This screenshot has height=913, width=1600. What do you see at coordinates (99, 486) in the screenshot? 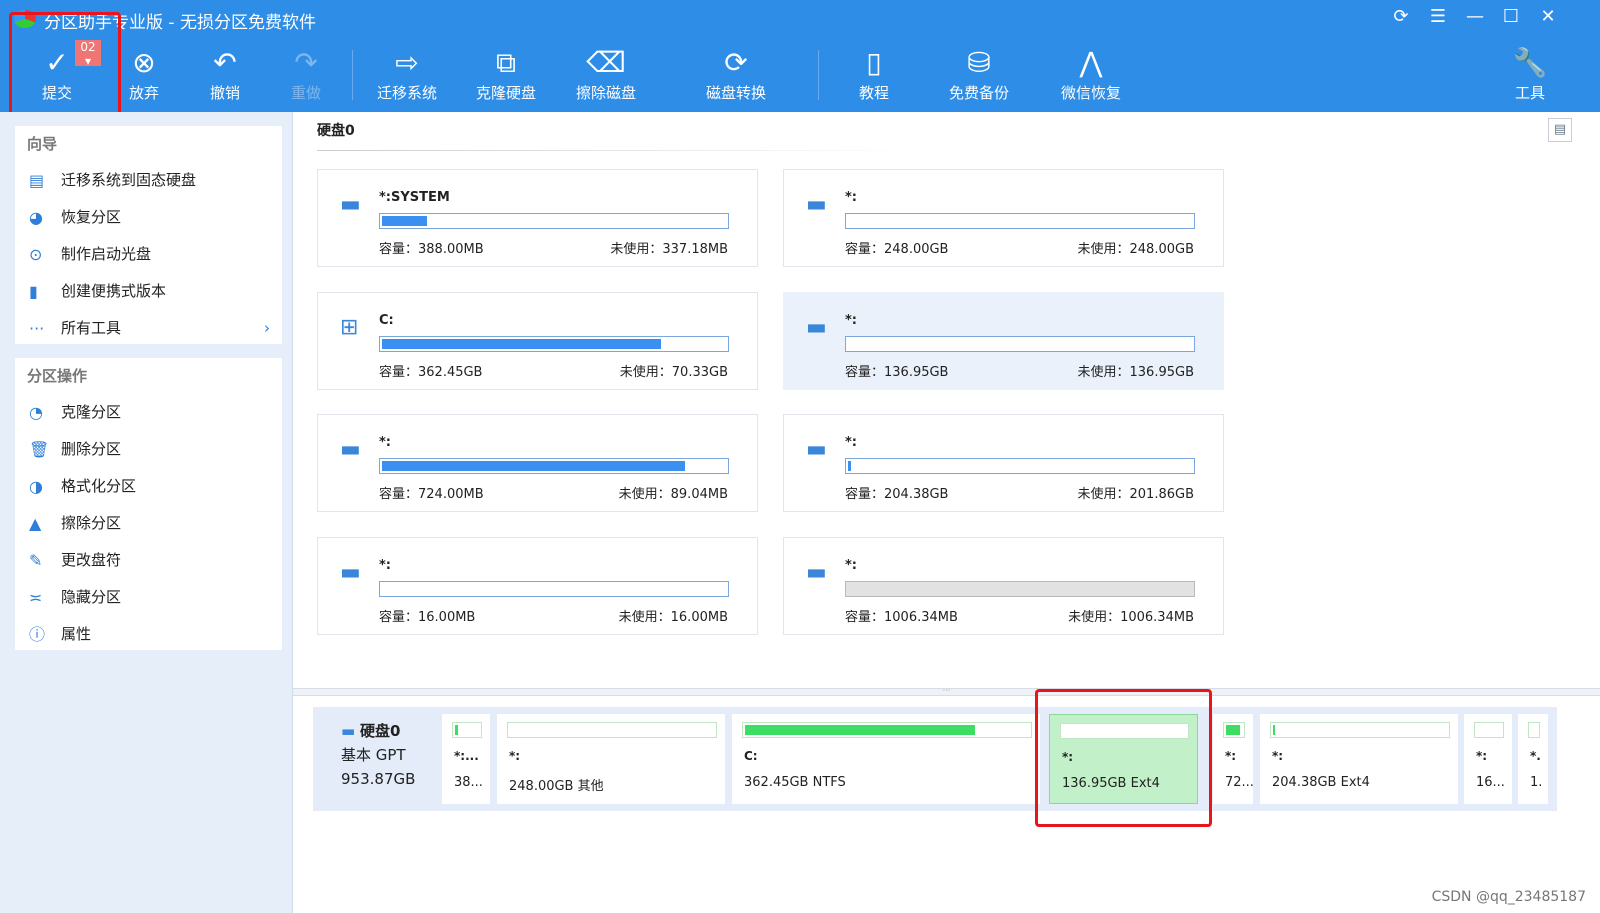
I see `sidebar-item-label: 格式化分区` at bounding box center [99, 486].